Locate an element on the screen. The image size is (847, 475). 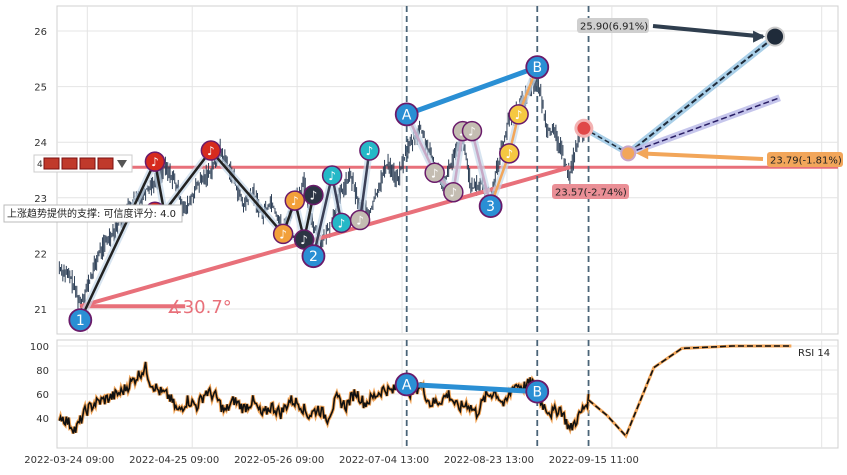
swing-point-A is located at coordinates (406, 114).